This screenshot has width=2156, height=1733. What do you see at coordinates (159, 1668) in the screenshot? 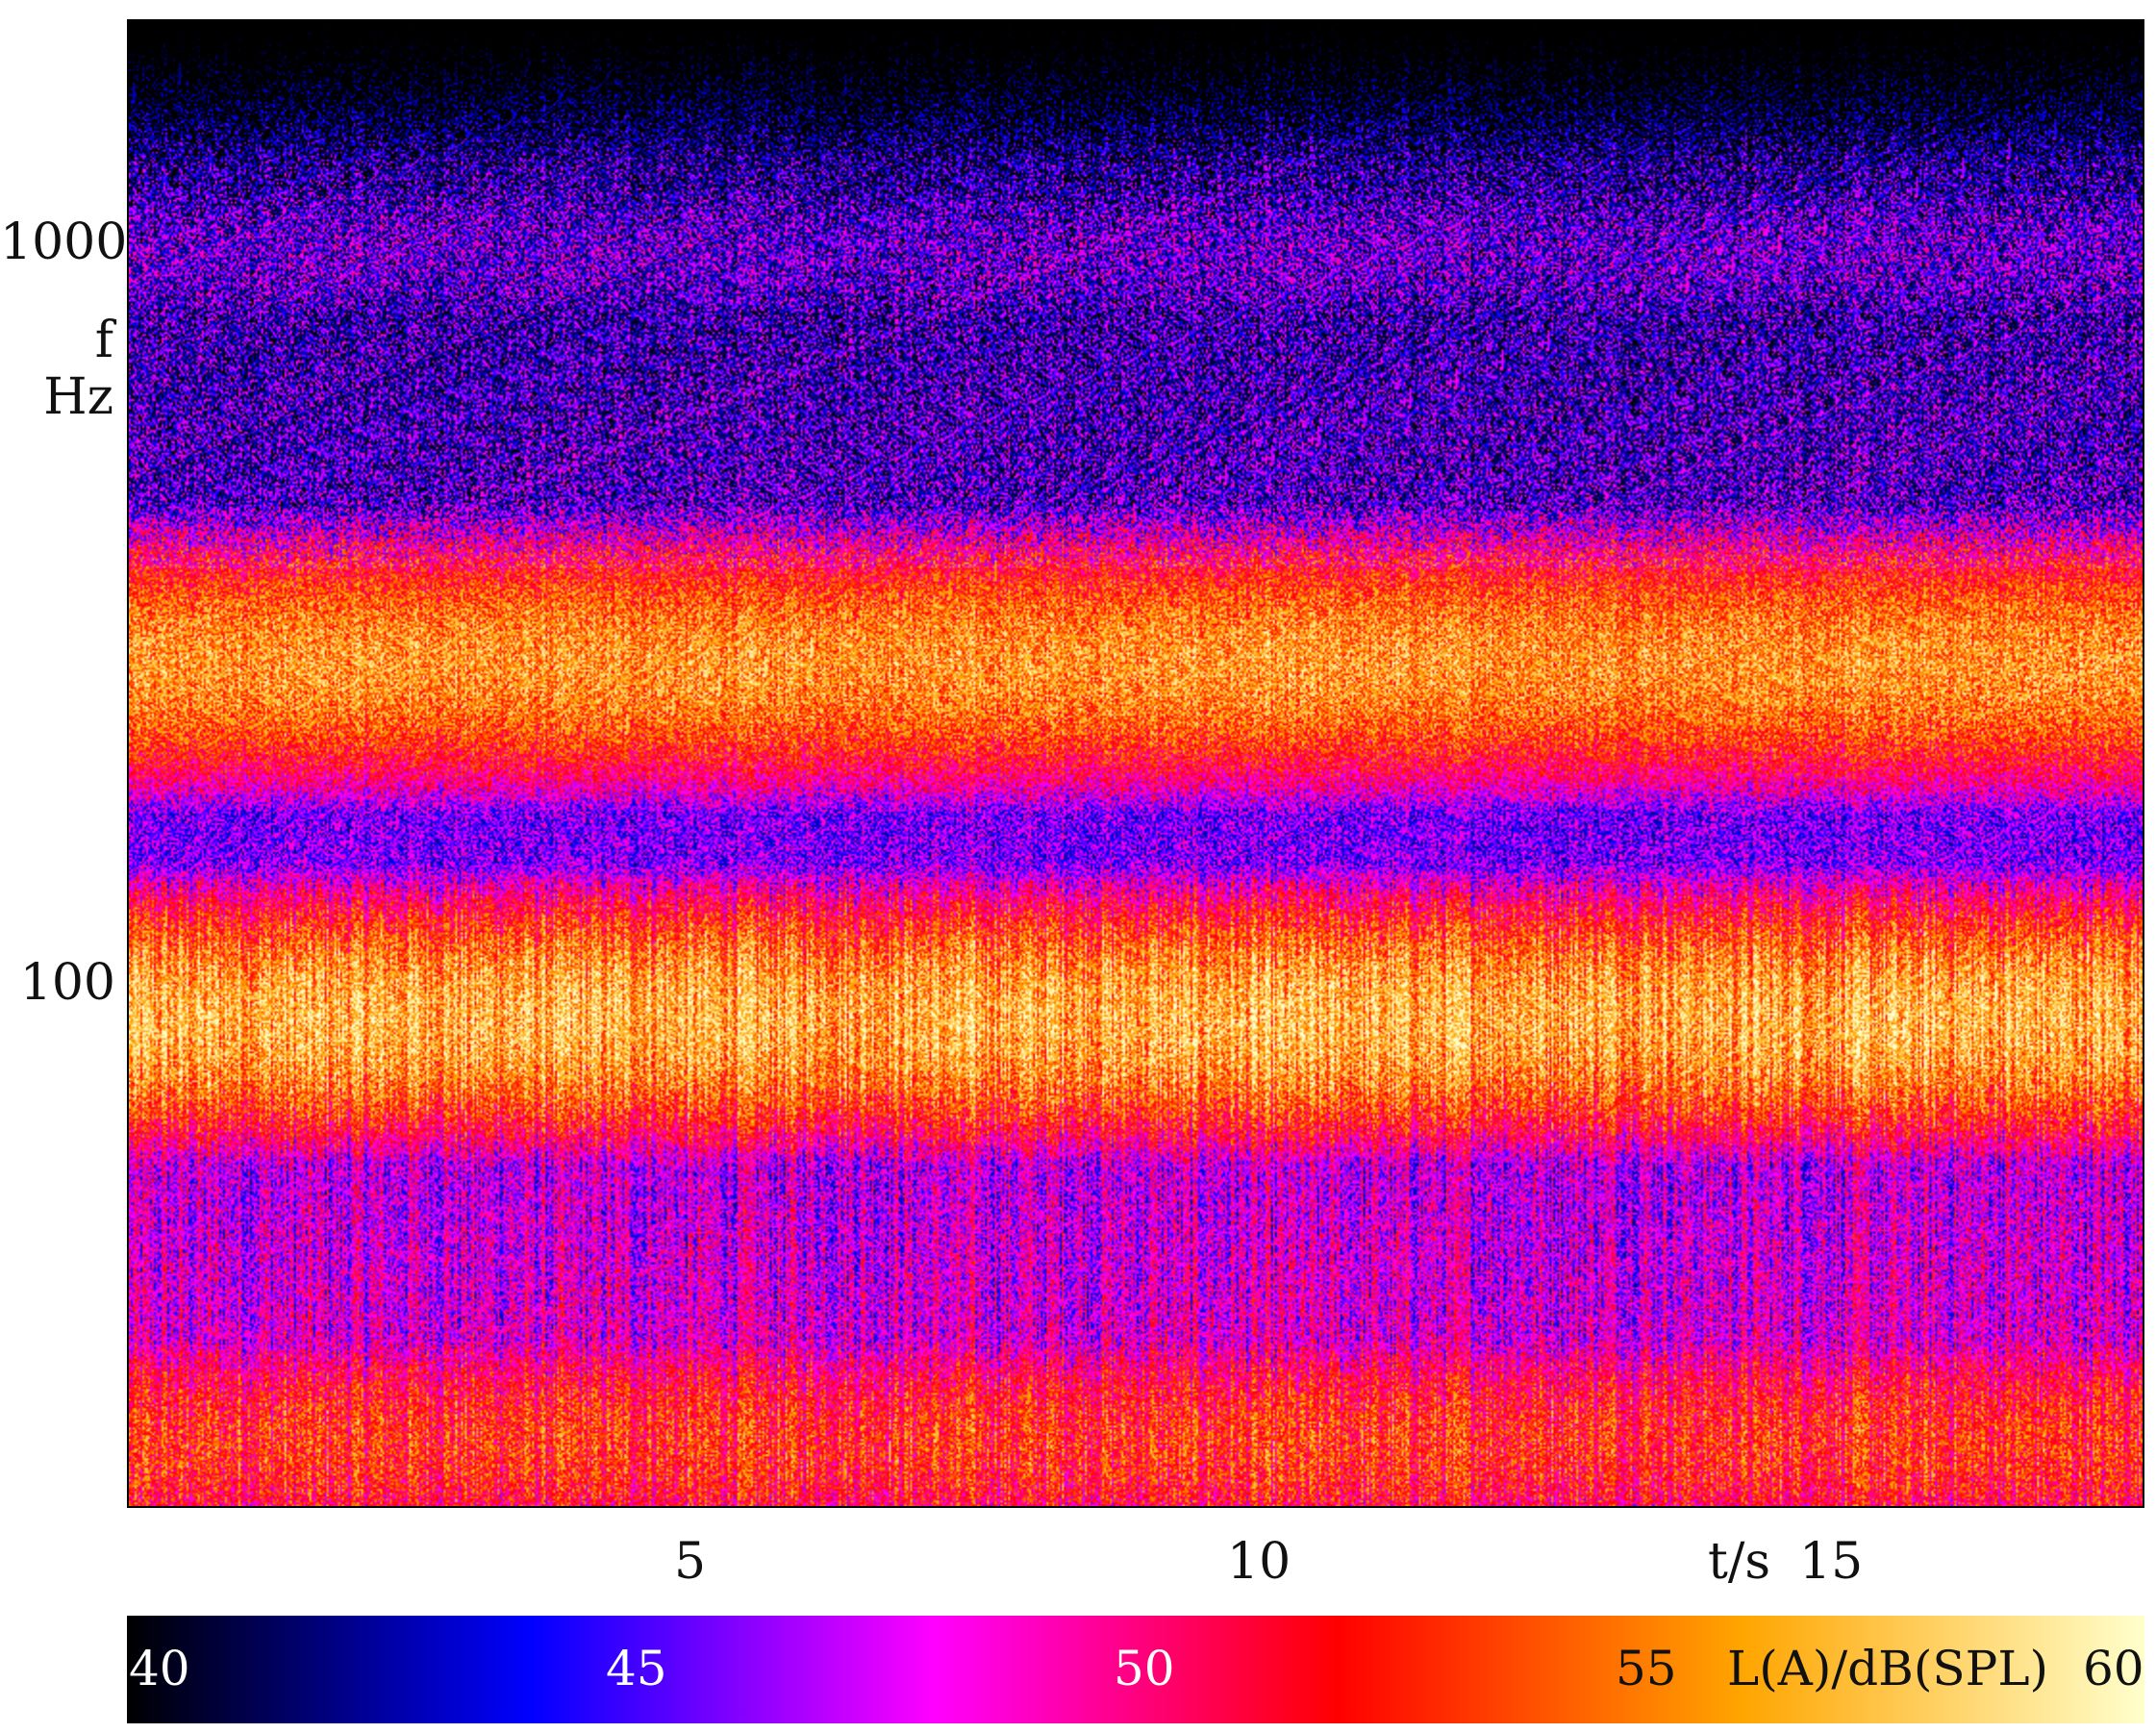
I see `colorbar-tick-40: 40` at bounding box center [159, 1668].